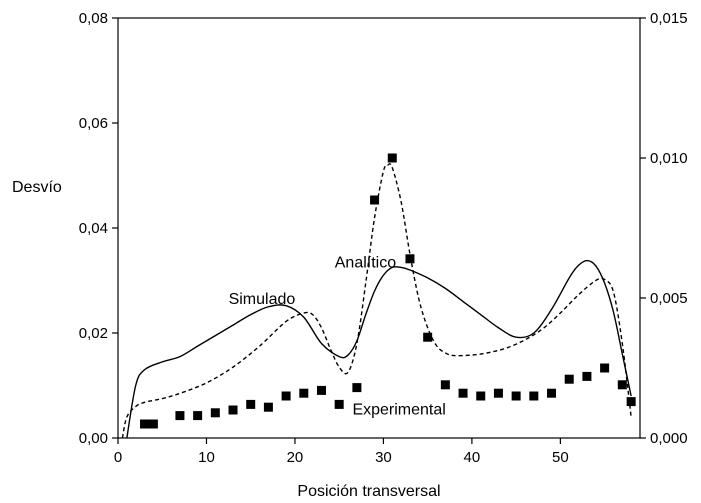 Image resolution: width=701 pixels, height=503 pixels. What do you see at coordinates (560, 457) in the screenshot?
I see `x-tick-label: 50` at bounding box center [560, 457].